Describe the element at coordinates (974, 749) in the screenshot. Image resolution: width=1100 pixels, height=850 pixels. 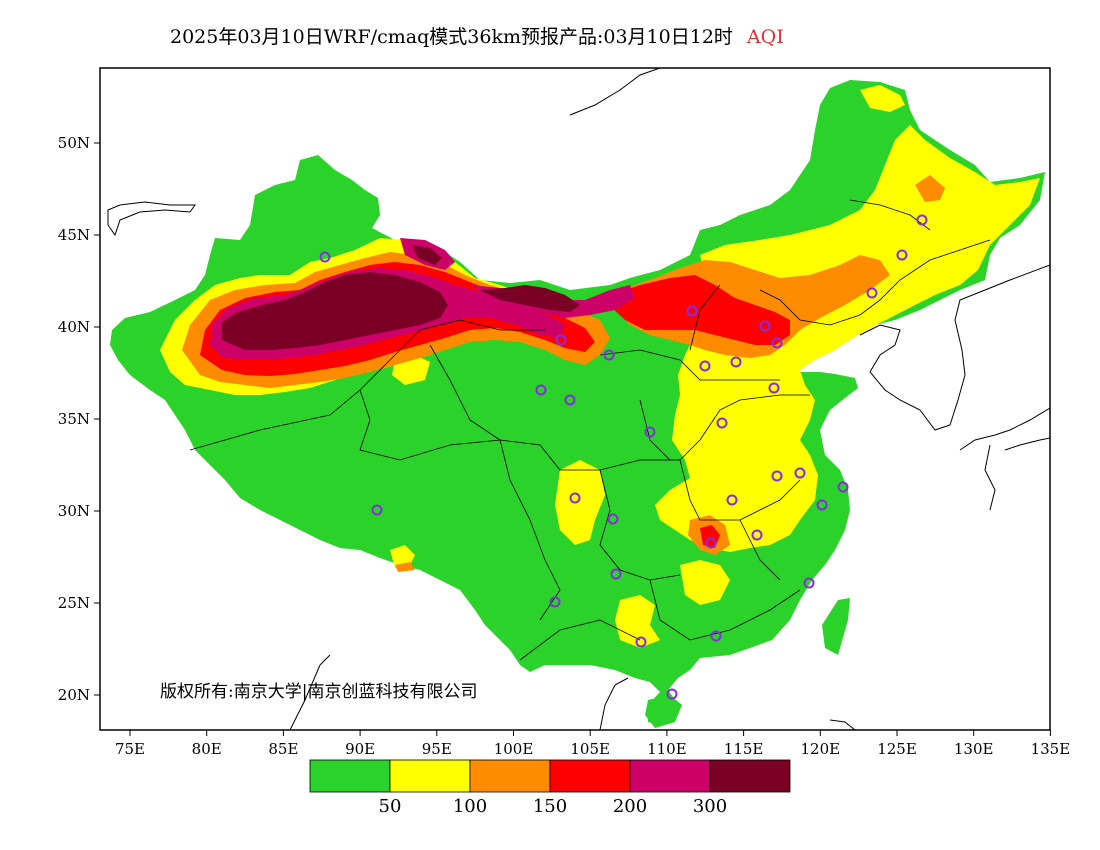
I see `lon-label: 130E` at that location.